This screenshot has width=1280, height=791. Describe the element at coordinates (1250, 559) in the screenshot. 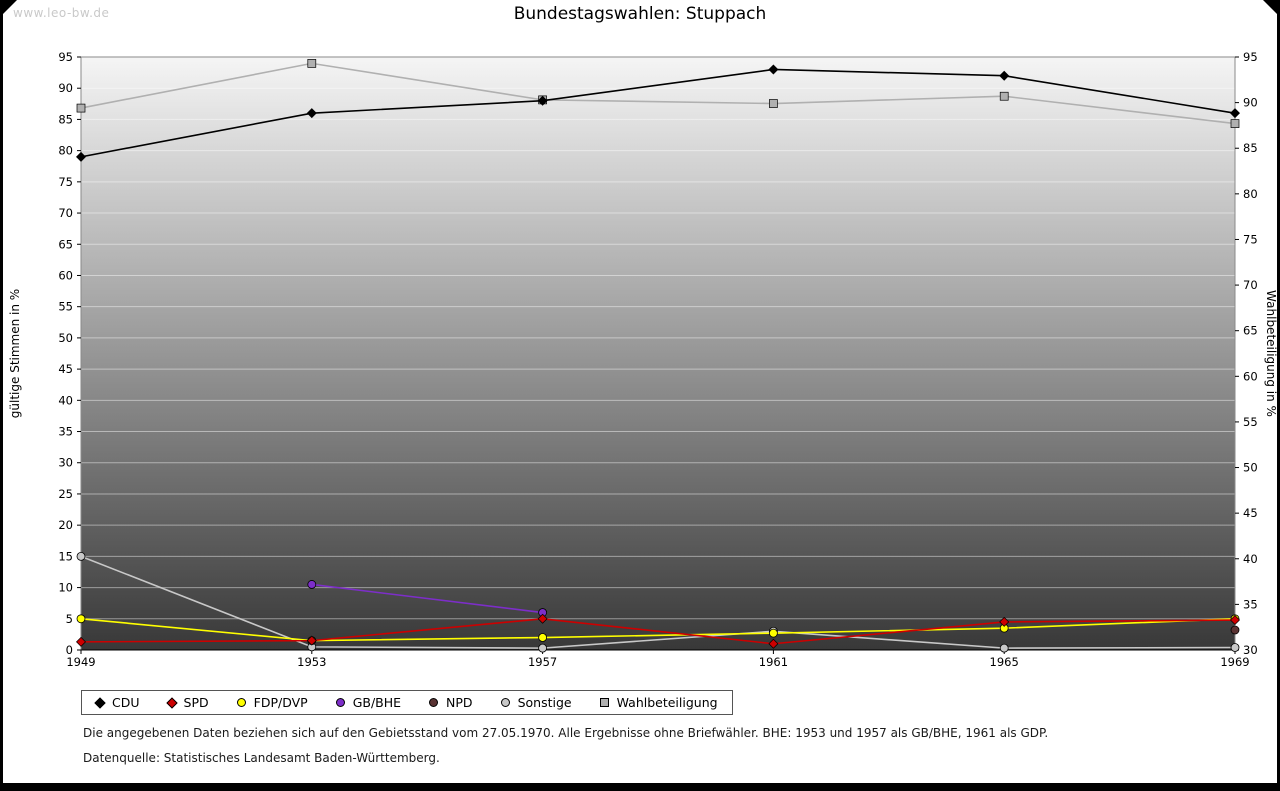

I see `tick-label: 40` at that location.